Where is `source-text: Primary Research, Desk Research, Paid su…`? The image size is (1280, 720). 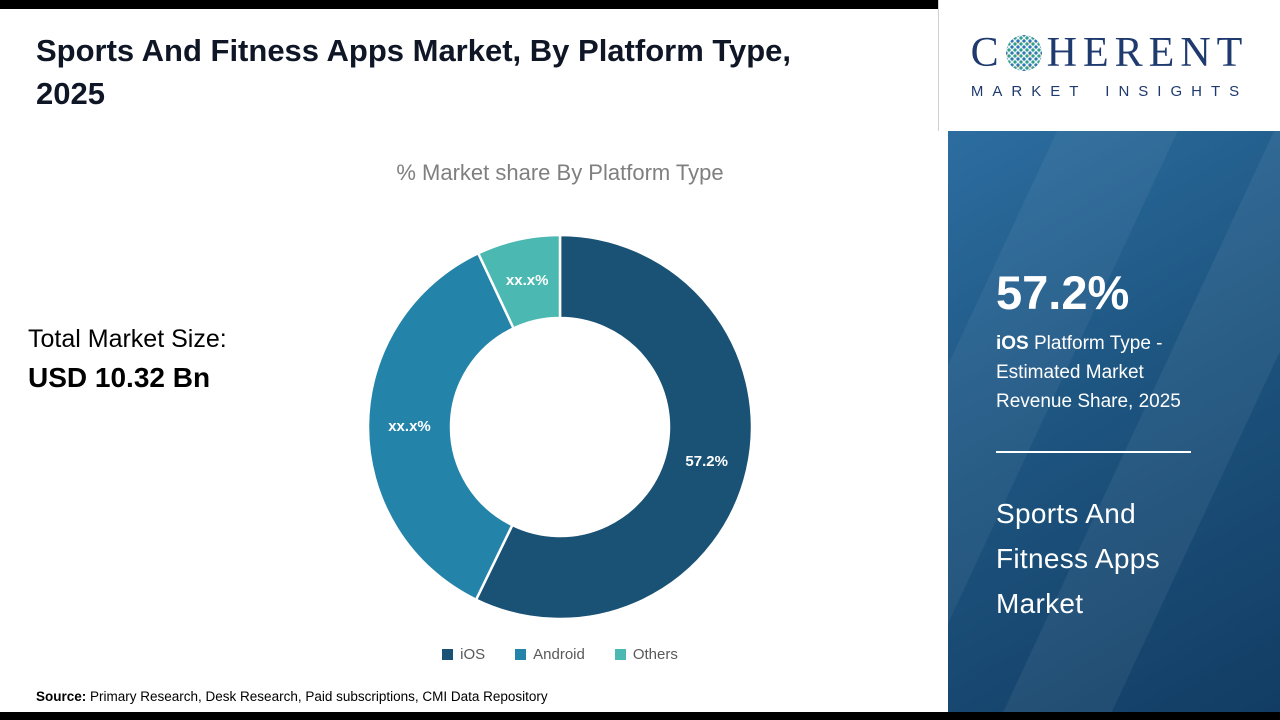 source-text: Primary Research, Desk Research, Paid su… is located at coordinates (317, 696).